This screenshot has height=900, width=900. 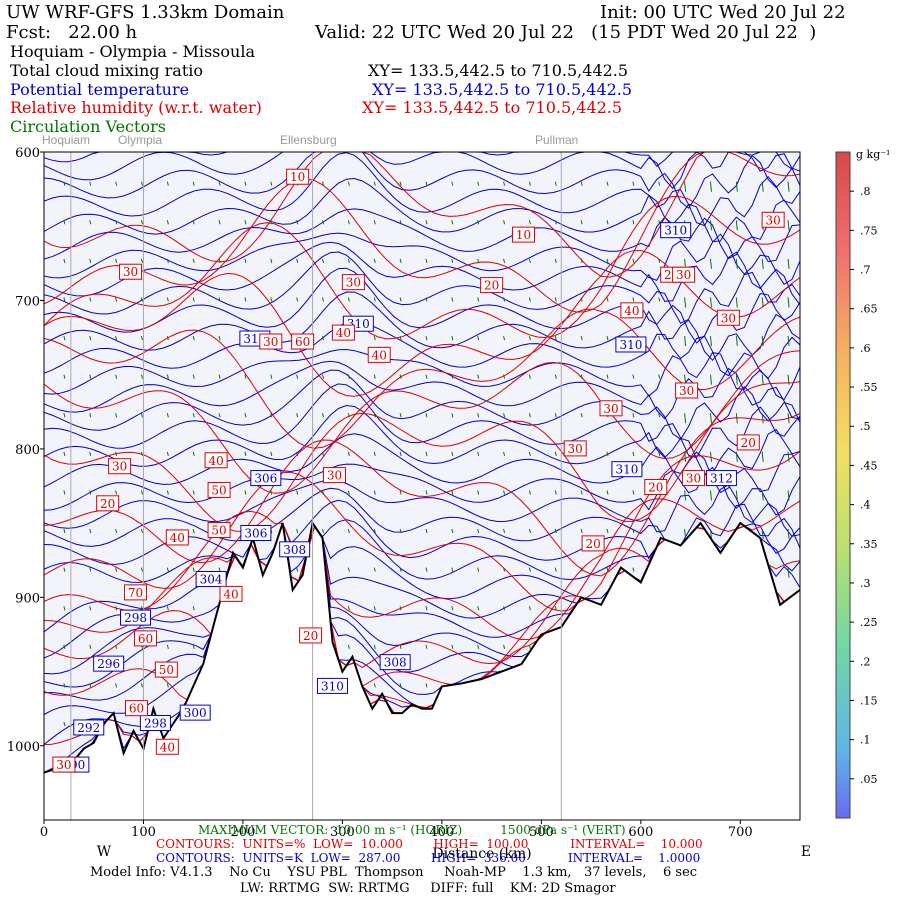 What do you see at coordinates (294, 550) in the screenshot?
I see `theta-label: 308` at bounding box center [294, 550].